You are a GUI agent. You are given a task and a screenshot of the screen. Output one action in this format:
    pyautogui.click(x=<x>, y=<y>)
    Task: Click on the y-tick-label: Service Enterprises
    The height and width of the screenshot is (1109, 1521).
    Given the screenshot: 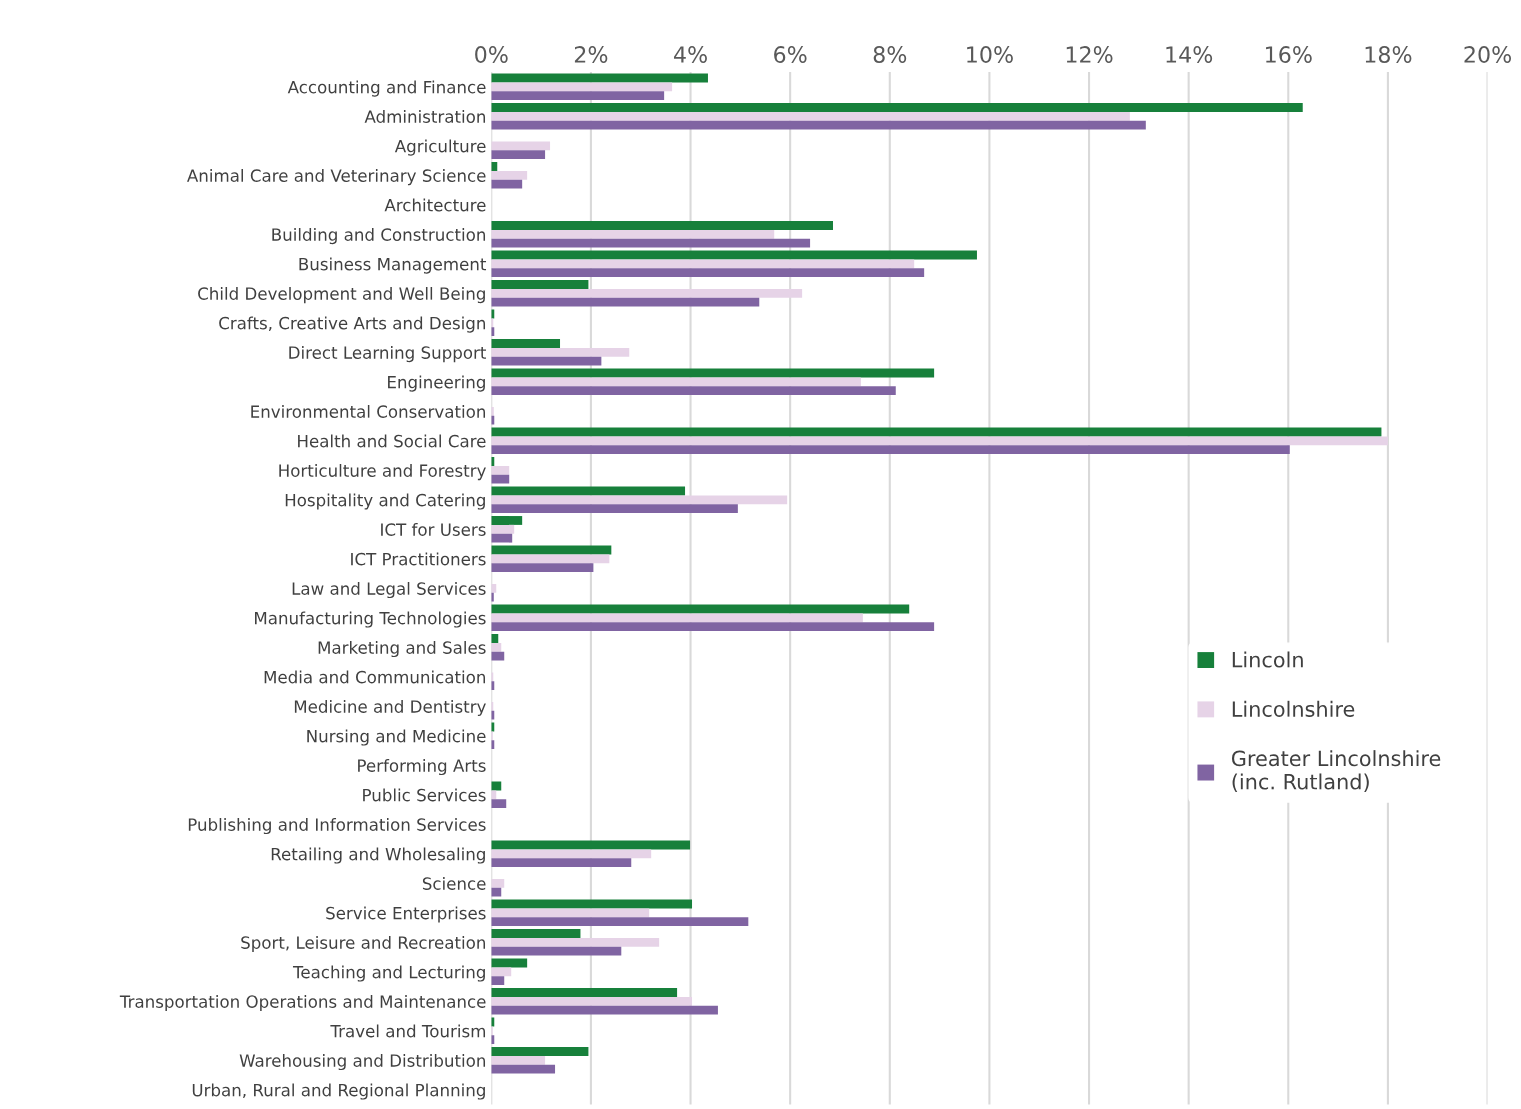 What is the action you would take?
    pyautogui.click(x=406, y=914)
    